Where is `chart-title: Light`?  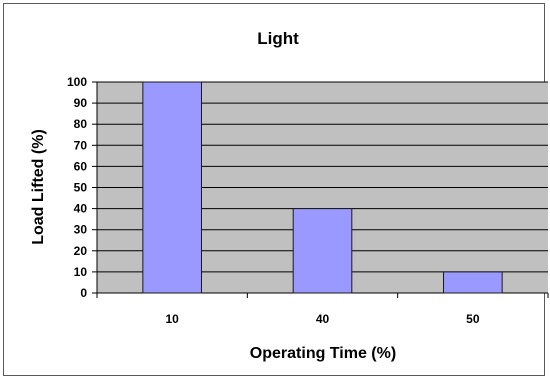 chart-title: Light is located at coordinates (278, 38).